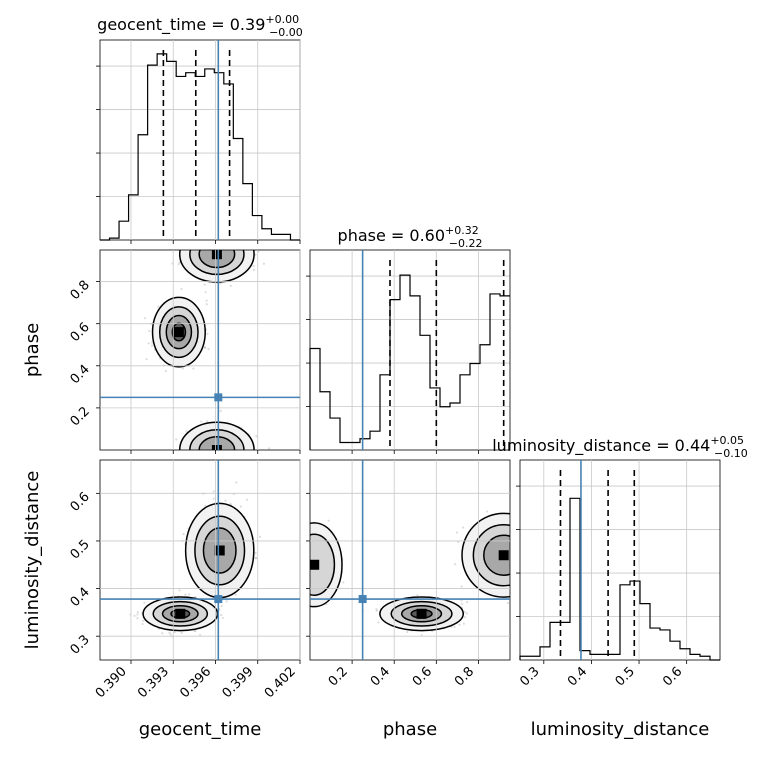 The width and height of the screenshot is (760, 760). I want to click on hist-panel-phase, so click(408, 351).